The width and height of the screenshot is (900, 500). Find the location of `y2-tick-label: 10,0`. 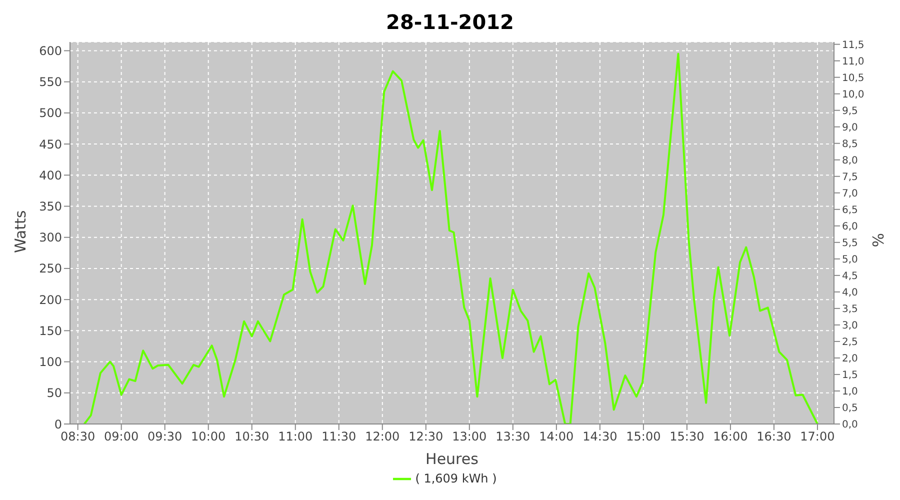

y2-tick-label: 10,0 is located at coordinates (853, 94).